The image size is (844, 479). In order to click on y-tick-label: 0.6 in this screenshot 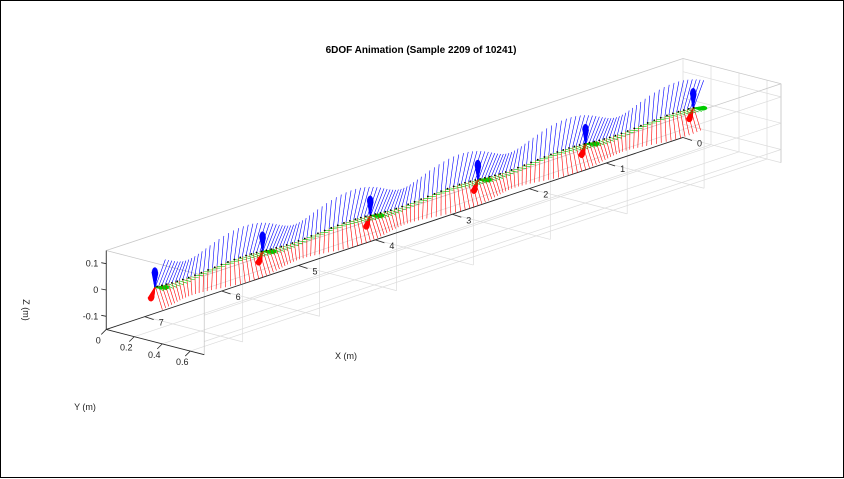, I will do `click(182, 362)`.